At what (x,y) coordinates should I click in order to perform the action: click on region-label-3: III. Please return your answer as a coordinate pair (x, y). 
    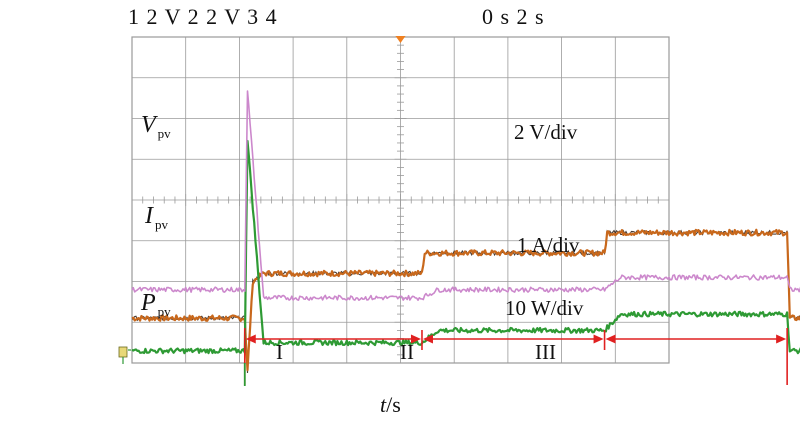
    Looking at the image, I should click on (545, 352).